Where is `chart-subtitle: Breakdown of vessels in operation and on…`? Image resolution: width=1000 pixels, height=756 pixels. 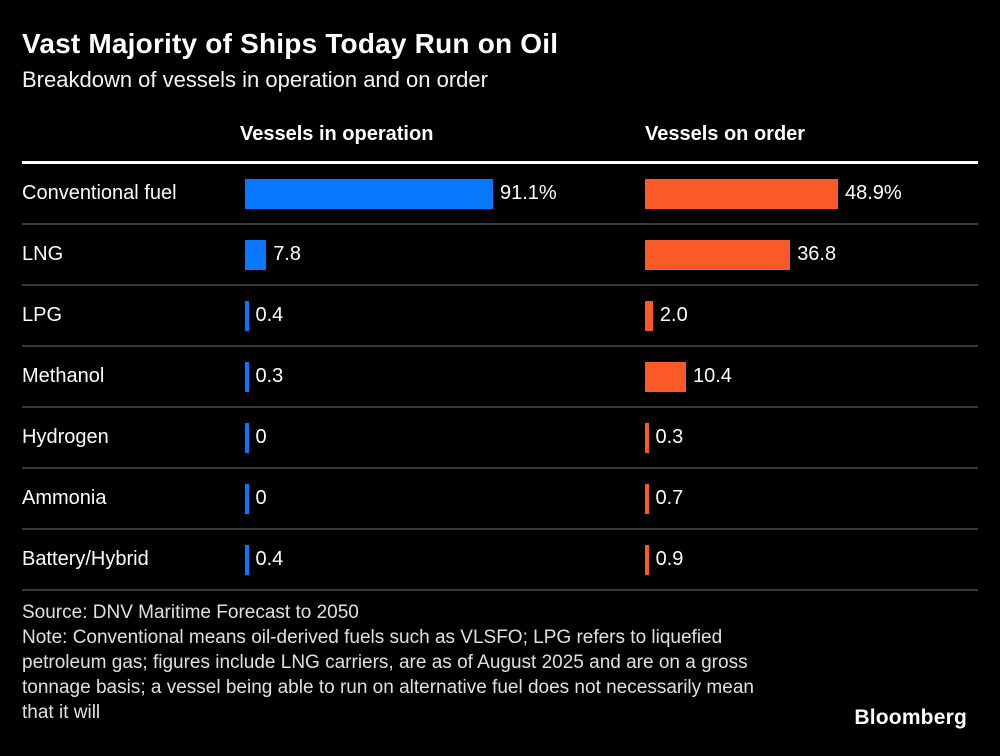
chart-subtitle: Breakdown of vessels in operation and on… is located at coordinates (255, 80).